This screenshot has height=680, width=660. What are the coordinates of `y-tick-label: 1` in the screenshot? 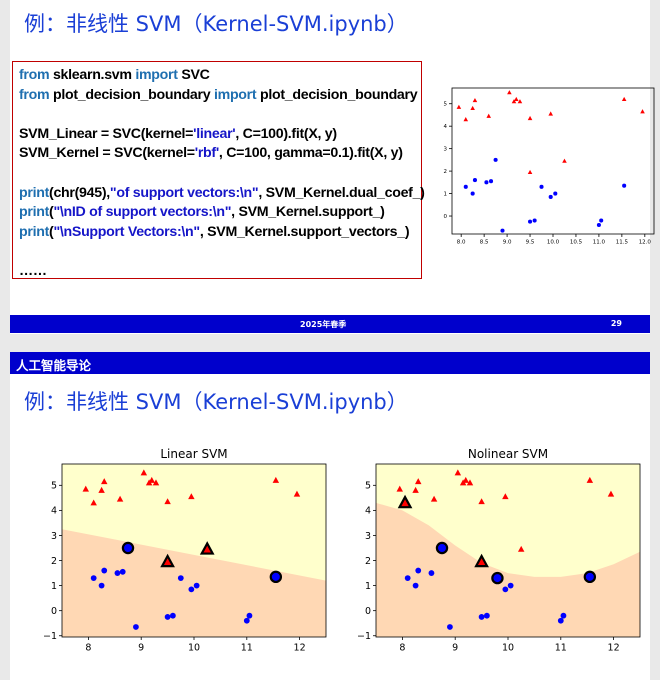 It's located at (446, 194).